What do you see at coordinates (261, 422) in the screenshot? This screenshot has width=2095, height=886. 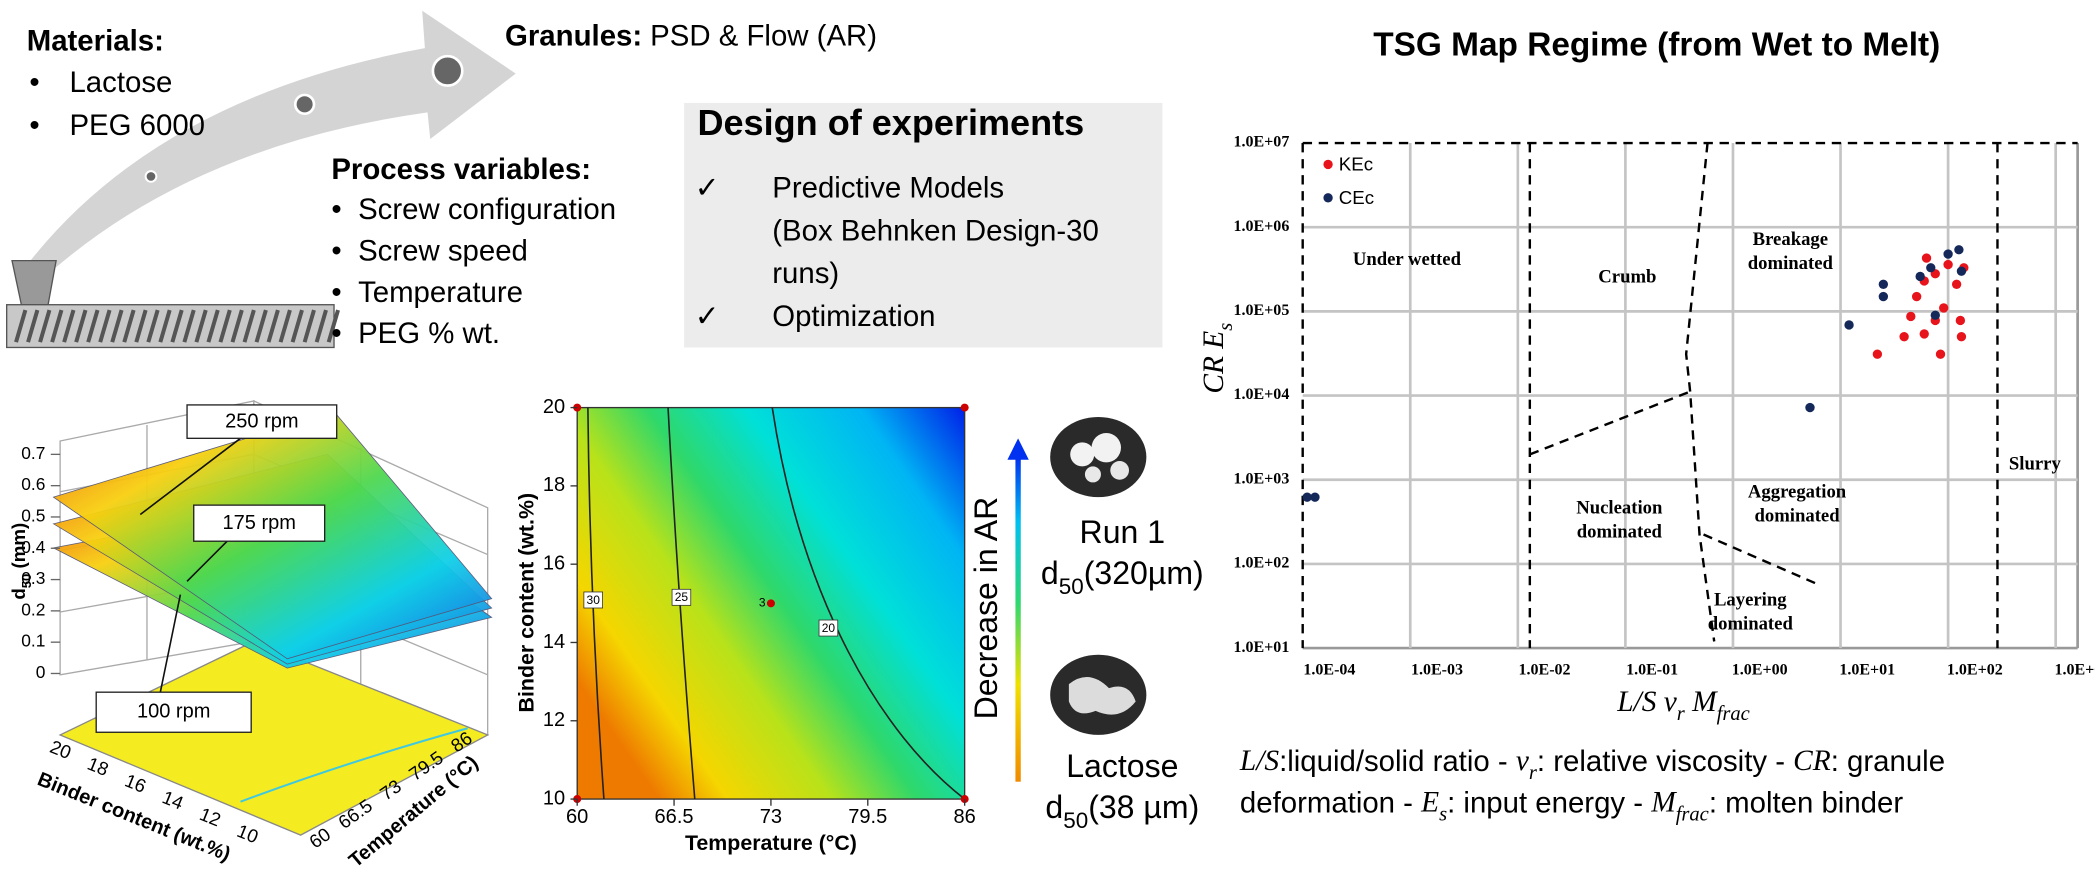 I see `callout-label: 250 rpm` at bounding box center [261, 422].